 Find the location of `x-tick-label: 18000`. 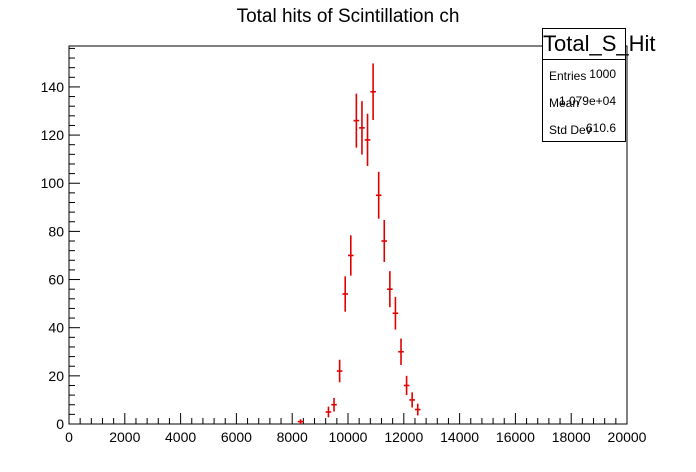

x-tick-label: 18000 is located at coordinates (571, 437).